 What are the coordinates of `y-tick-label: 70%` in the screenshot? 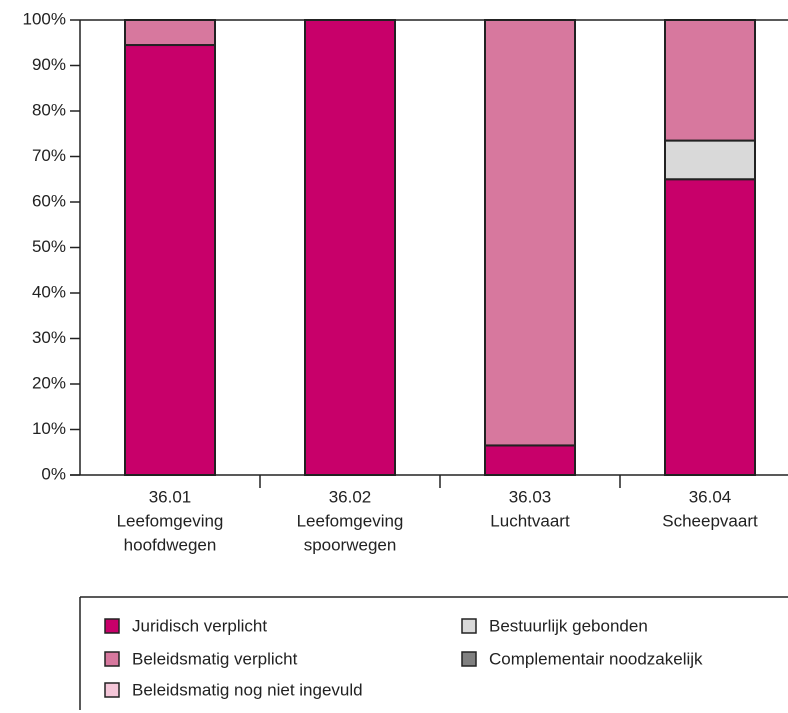 It's located at (49, 155).